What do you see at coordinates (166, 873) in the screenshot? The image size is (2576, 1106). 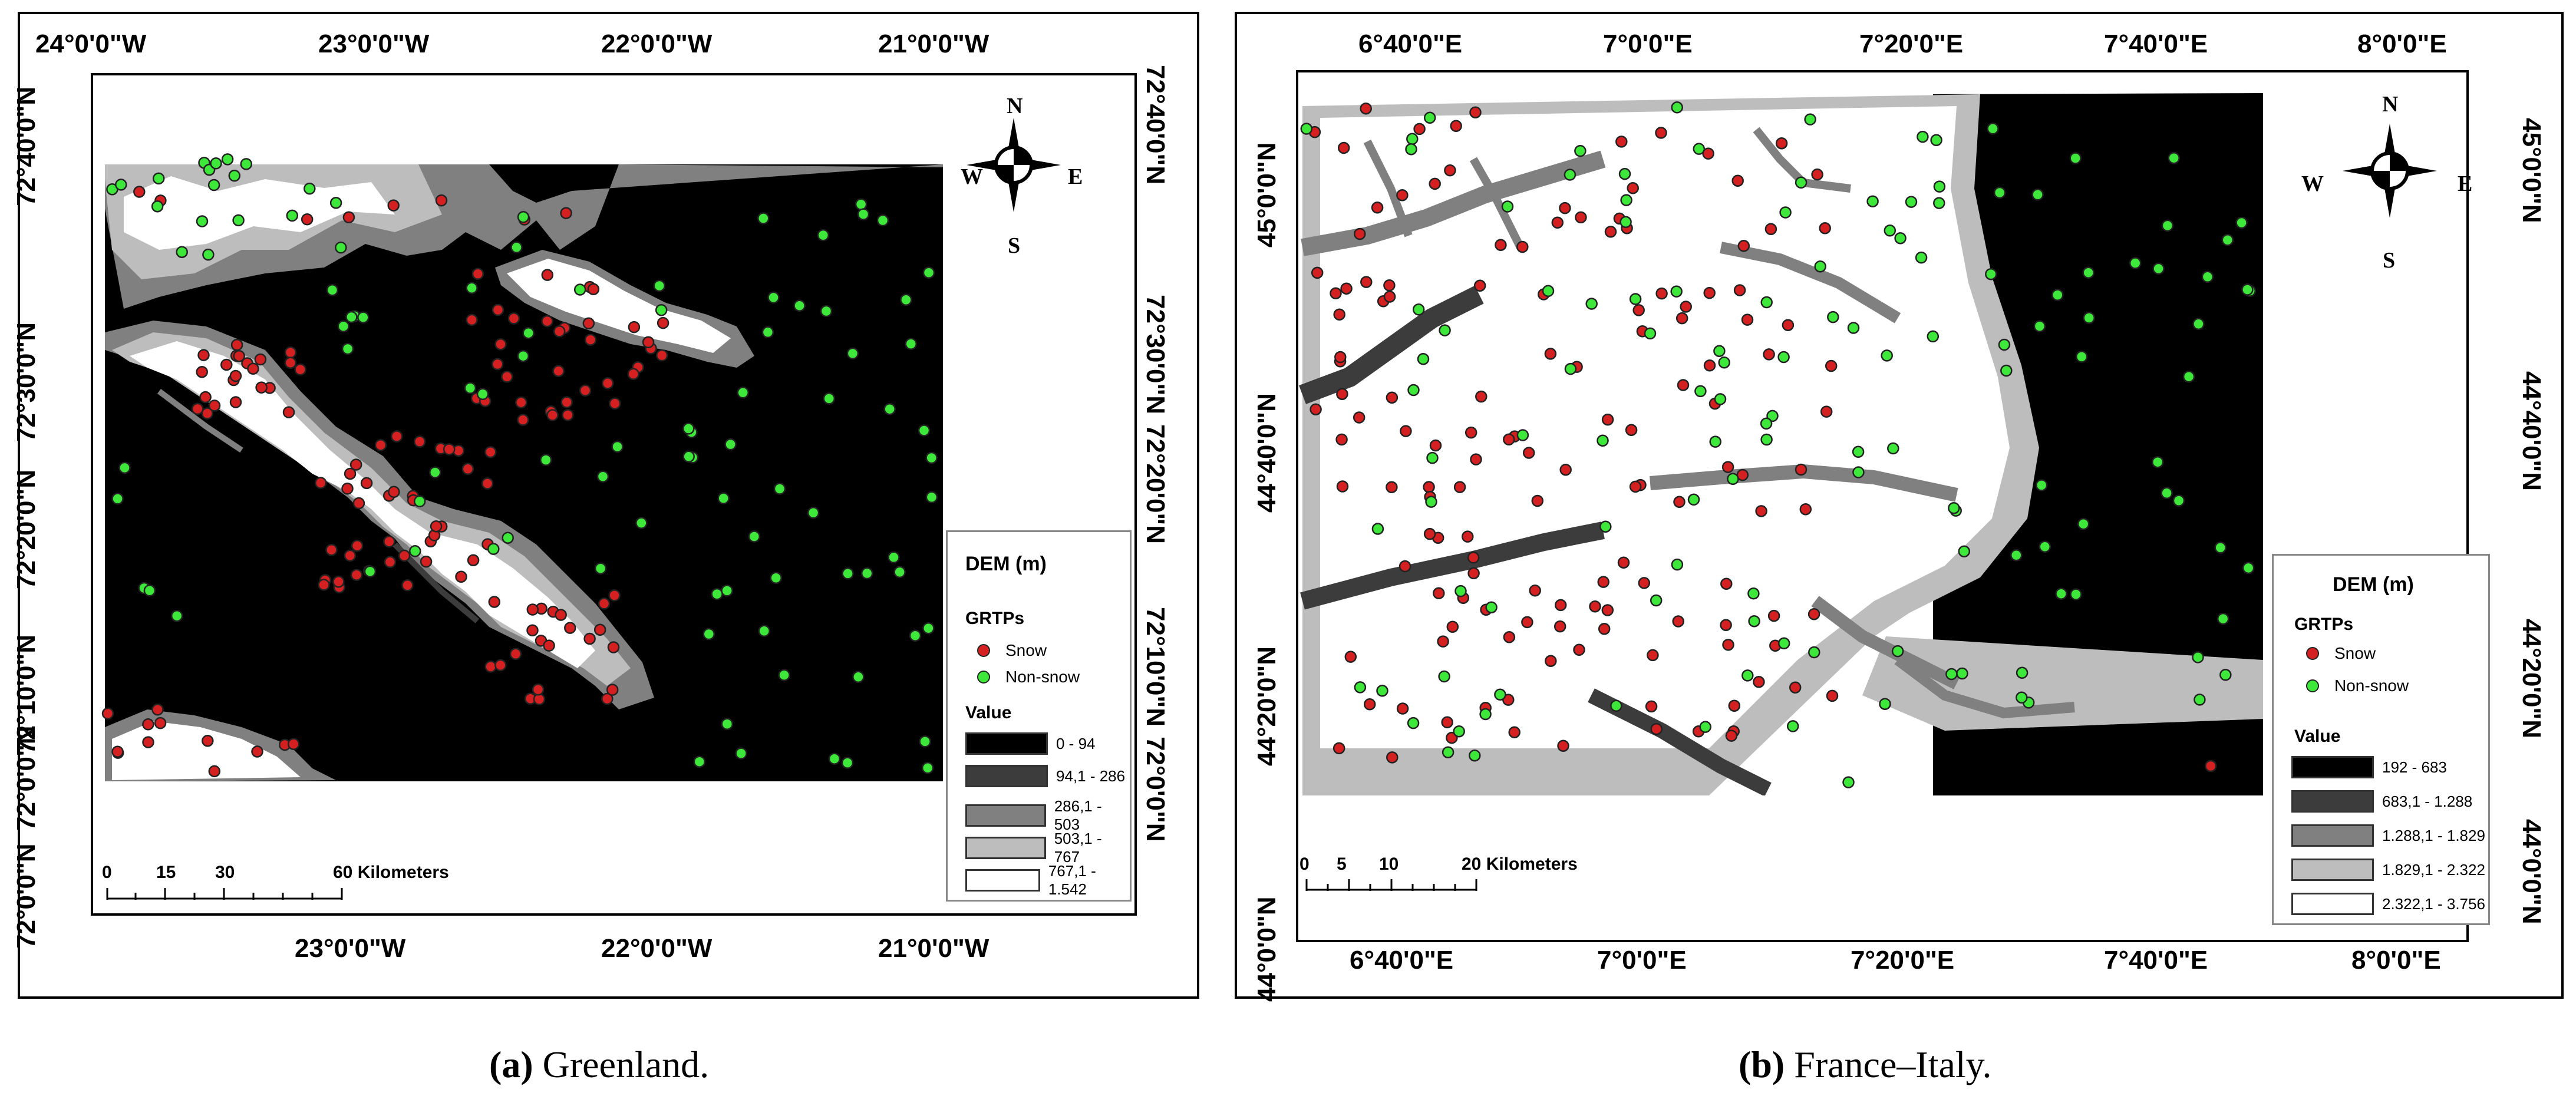 I see `scale-label-15: 15` at bounding box center [166, 873].